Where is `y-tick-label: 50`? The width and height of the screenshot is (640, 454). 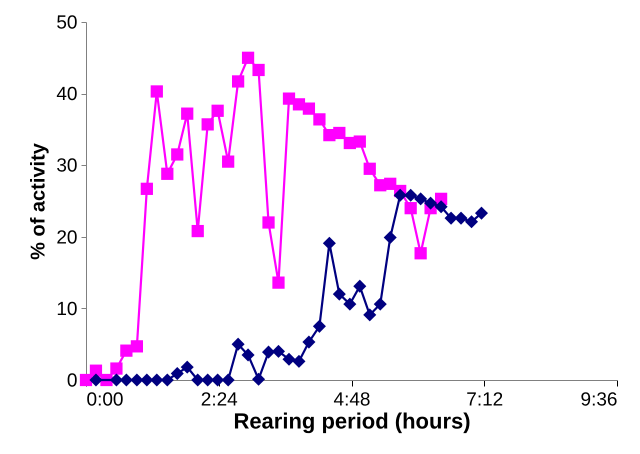 y-tick-label: 50 is located at coordinates (67, 23).